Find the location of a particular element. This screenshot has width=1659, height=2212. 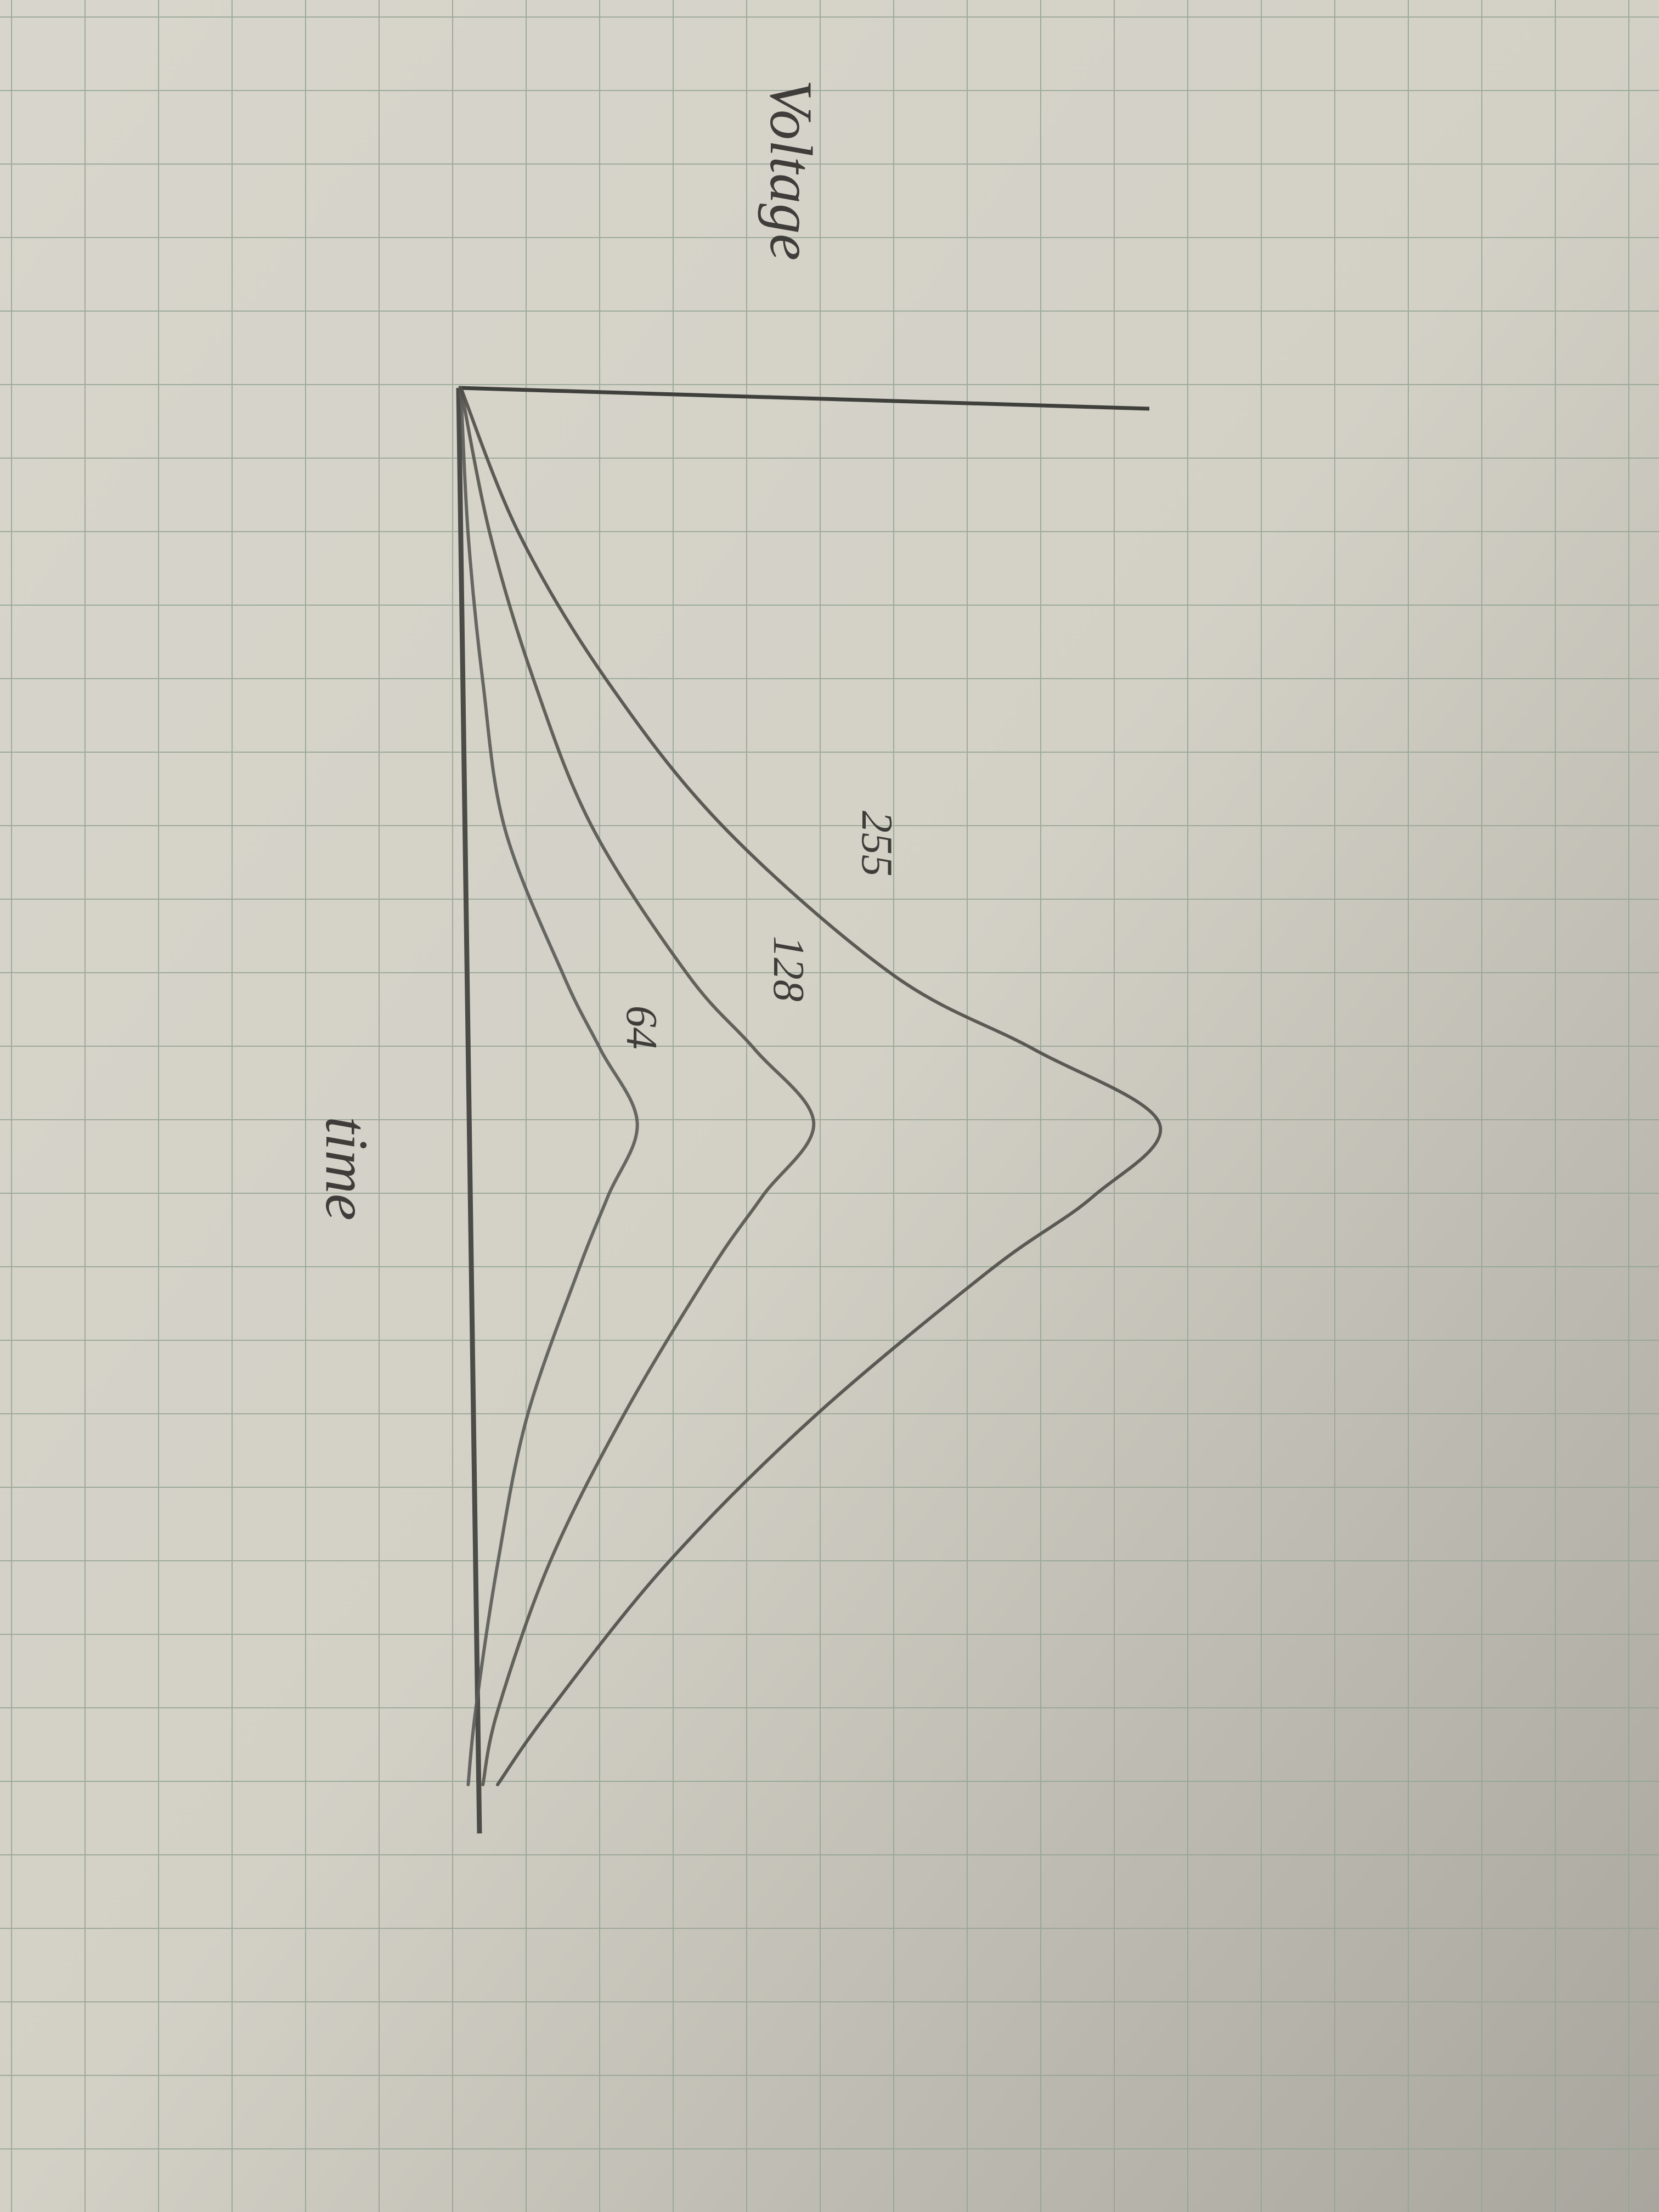

voltage-axis is located at coordinates (804, 399).